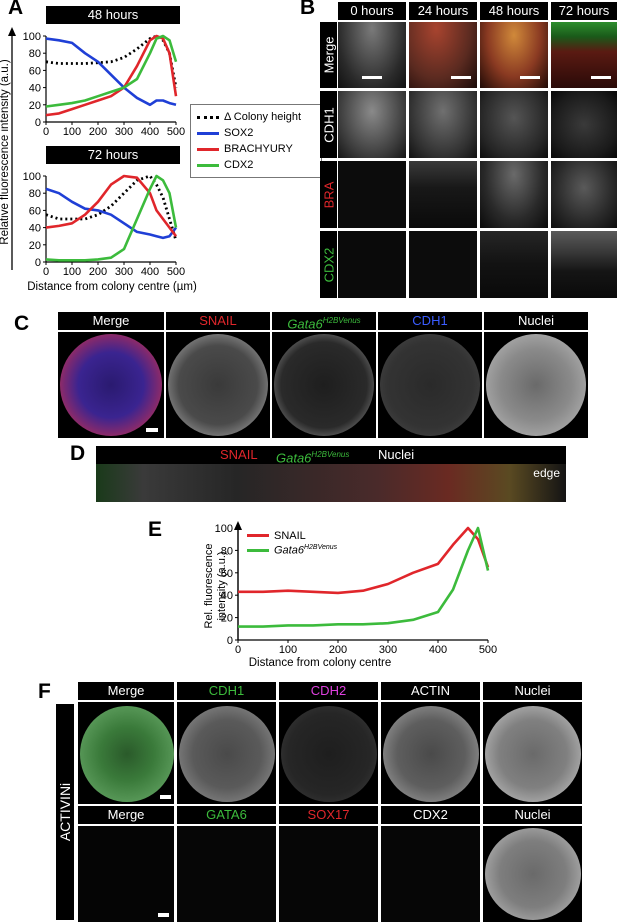 The width and height of the screenshot is (617, 922). What do you see at coordinates (443, 264) in the screenshot?
I see `b-tile-cdx2-24h` at bounding box center [443, 264].